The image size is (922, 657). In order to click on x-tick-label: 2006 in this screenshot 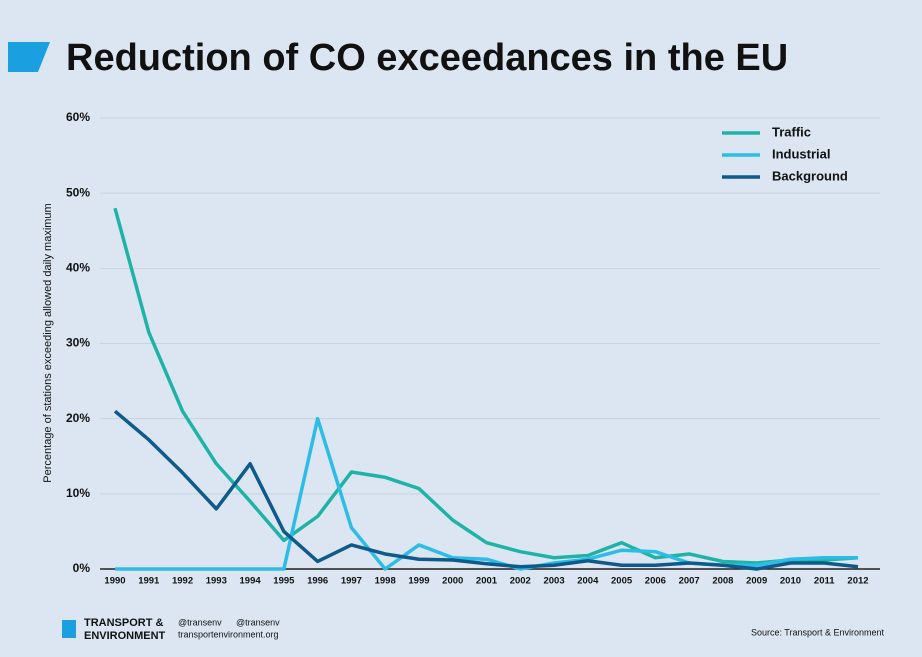, I will do `click(655, 581)`.